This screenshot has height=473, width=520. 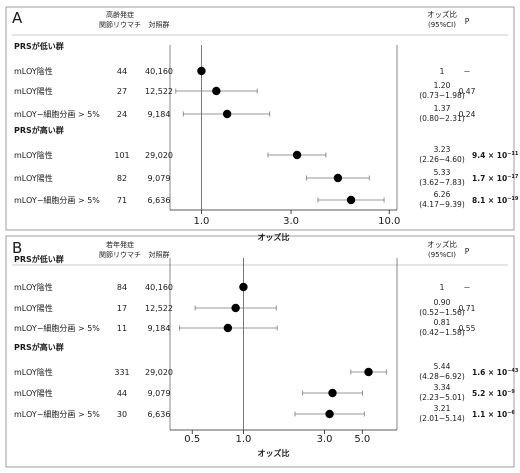 I want to click on row-or-value: 6.26, so click(x=442, y=194).